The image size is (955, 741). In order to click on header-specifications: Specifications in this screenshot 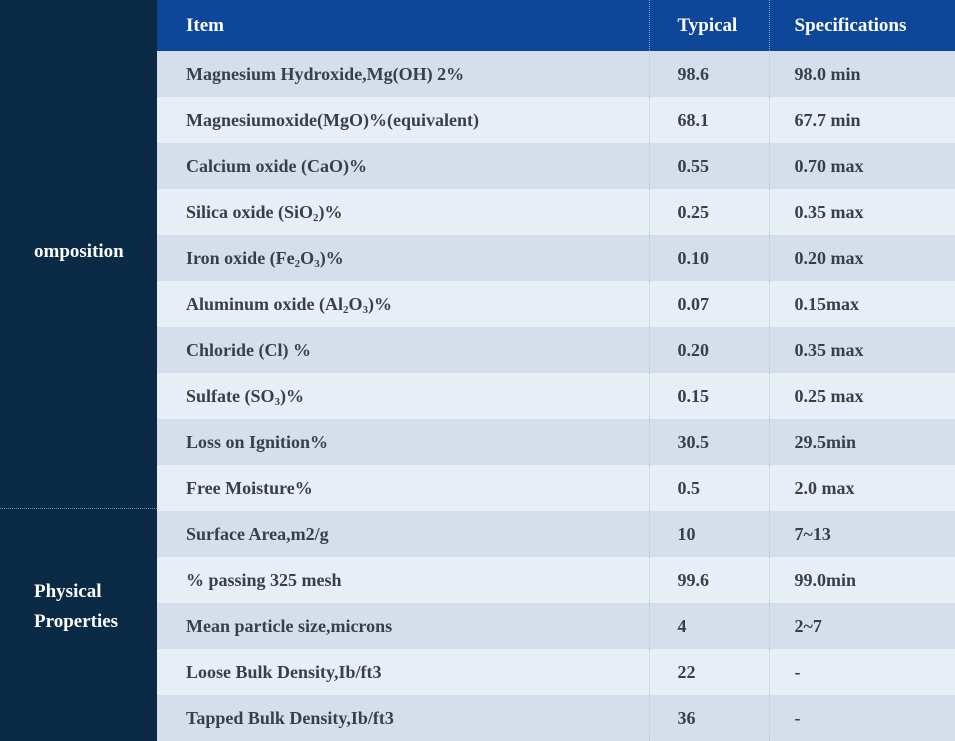, I will do `click(861, 25)`.